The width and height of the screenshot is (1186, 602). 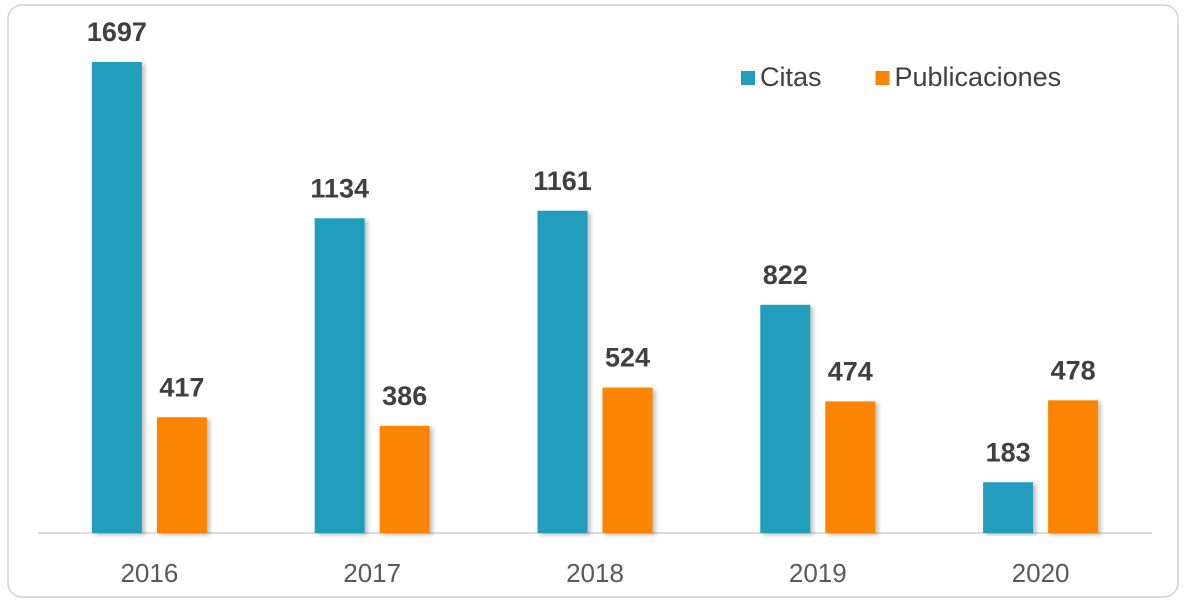 I want to click on data-label: 822, so click(x=785, y=275).